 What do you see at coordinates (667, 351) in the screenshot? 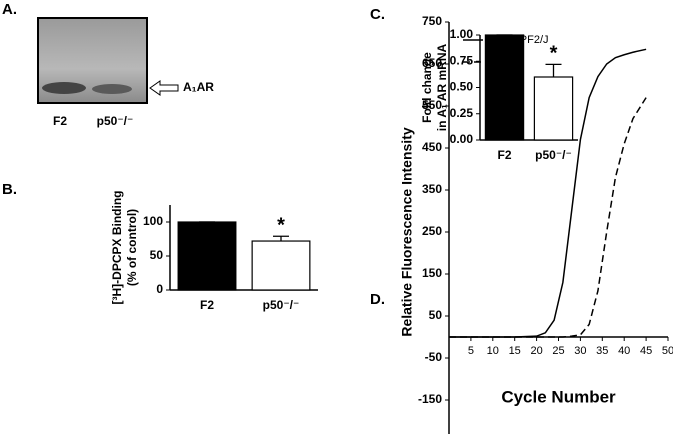
I see `x-tick-label: 50` at bounding box center [667, 351].